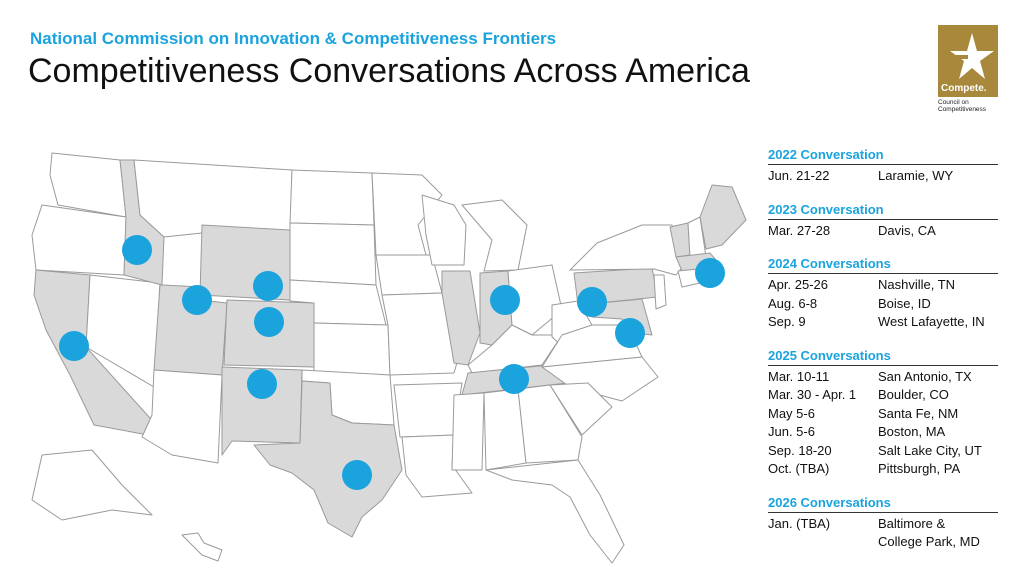 Image resolution: width=1024 pixels, height=581 pixels. Describe the element at coordinates (137, 250) in the screenshot. I see `marker-boise-id` at that location.